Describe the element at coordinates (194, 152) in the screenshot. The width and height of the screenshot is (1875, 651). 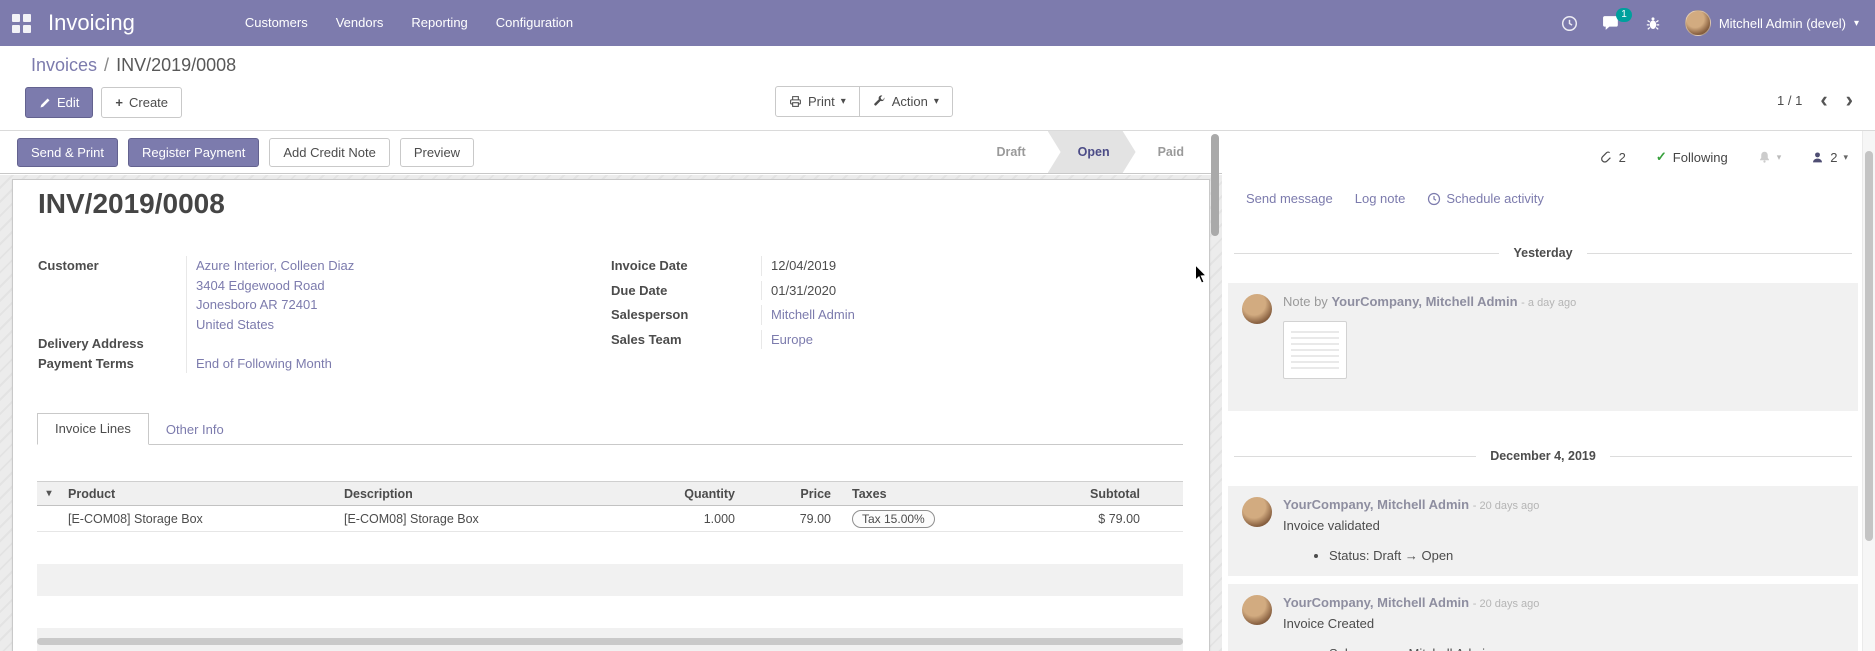
I see `register-payment-button: Register Payment` at that location.